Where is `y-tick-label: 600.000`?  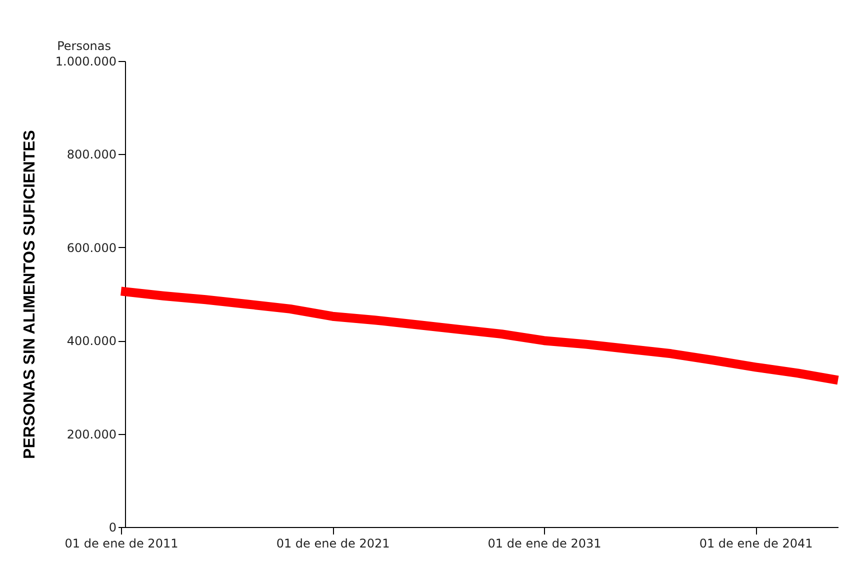 y-tick-label: 600.000 is located at coordinates (91, 247).